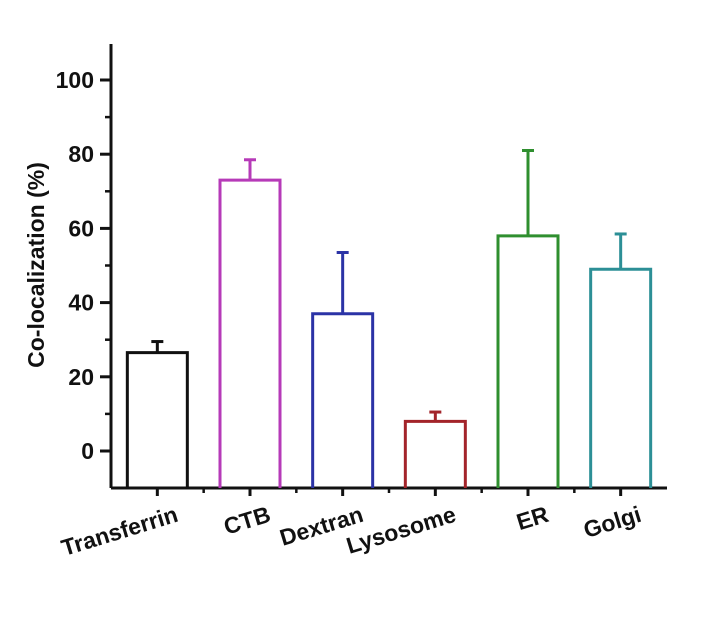 This screenshot has width=722, height=626. What do you see at coordinates (81, 154) in the screenshot?
I see `y-tick-label-80: 80` at bounding box center [81, 154].